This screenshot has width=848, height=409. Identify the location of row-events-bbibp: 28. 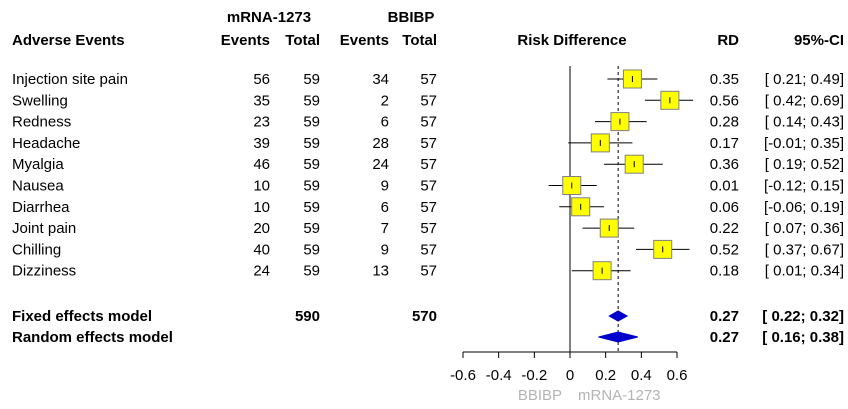
(380, 143).